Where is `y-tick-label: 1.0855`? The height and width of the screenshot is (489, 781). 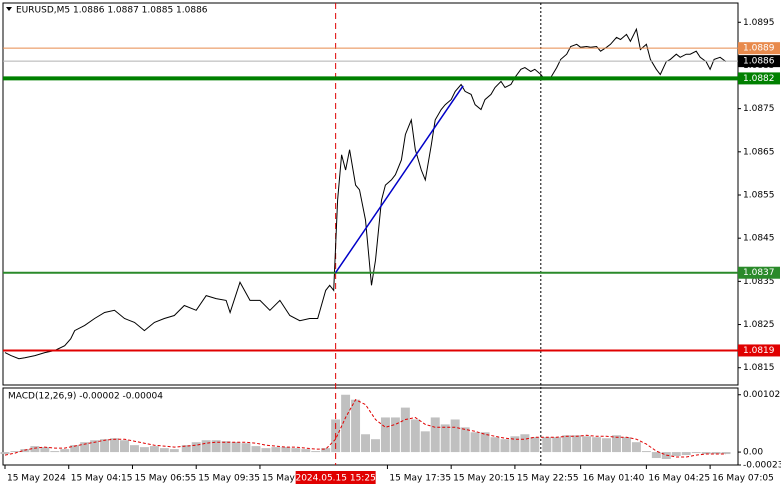 y-tick-label: 1.0855 is located at coordinates (759, 196).